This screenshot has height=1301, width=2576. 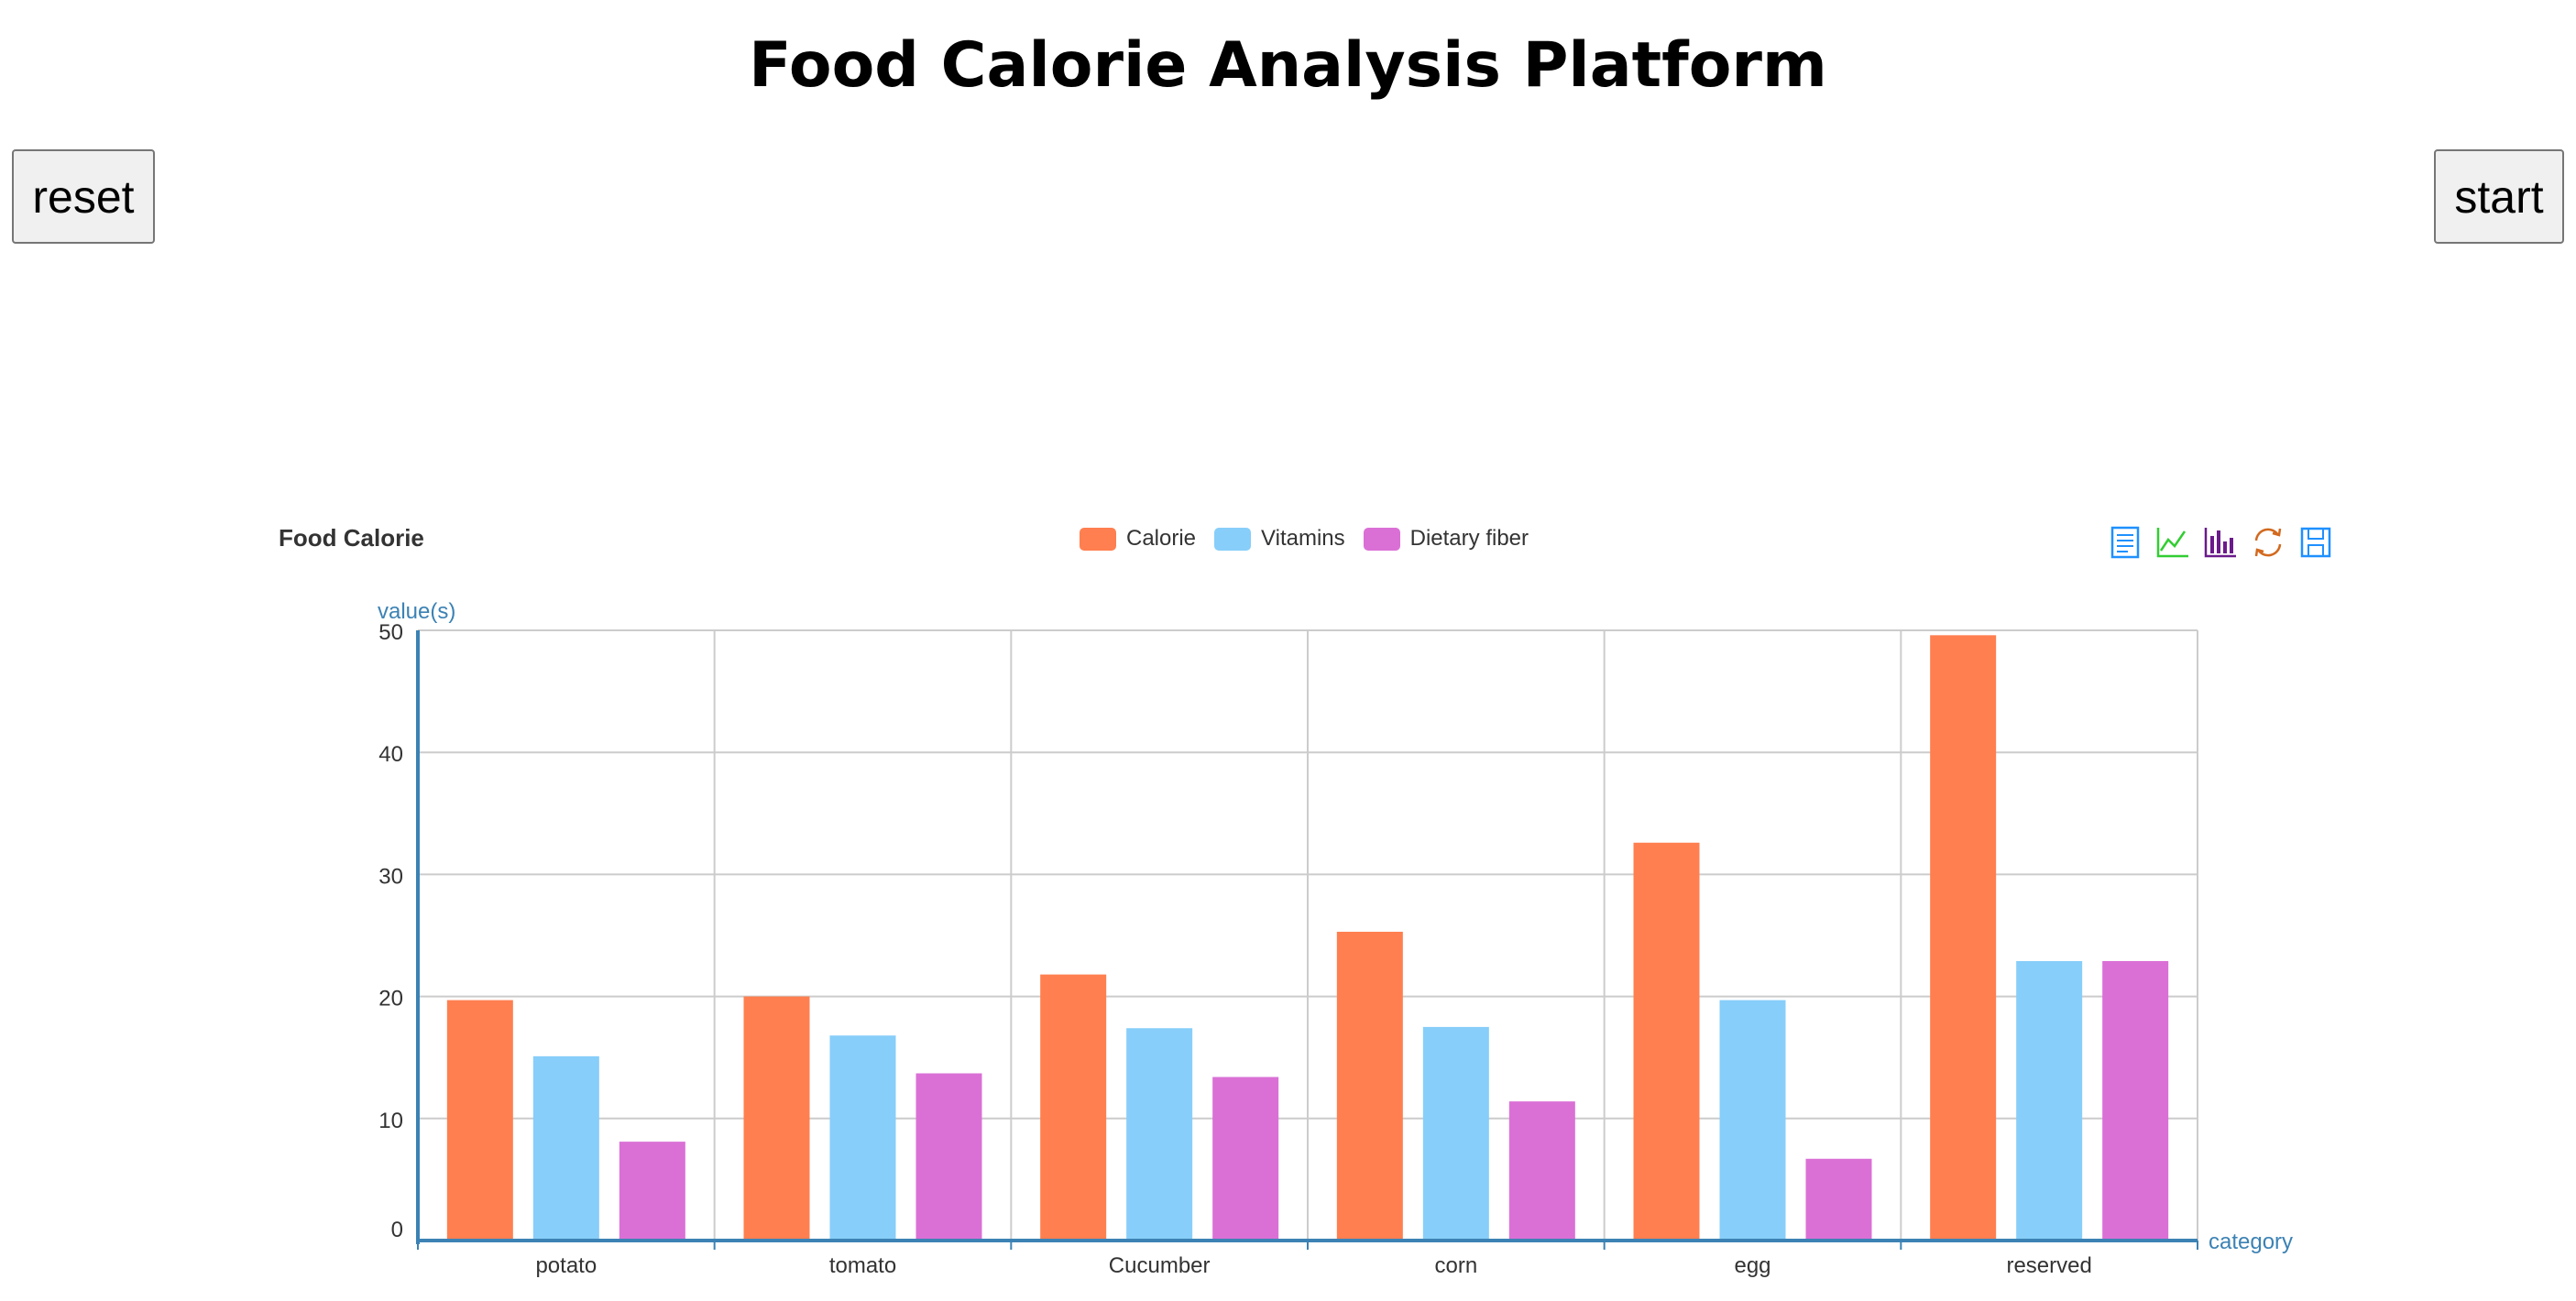 I want to click on bar-calorie-tomato, so click(x=777, y=1117).